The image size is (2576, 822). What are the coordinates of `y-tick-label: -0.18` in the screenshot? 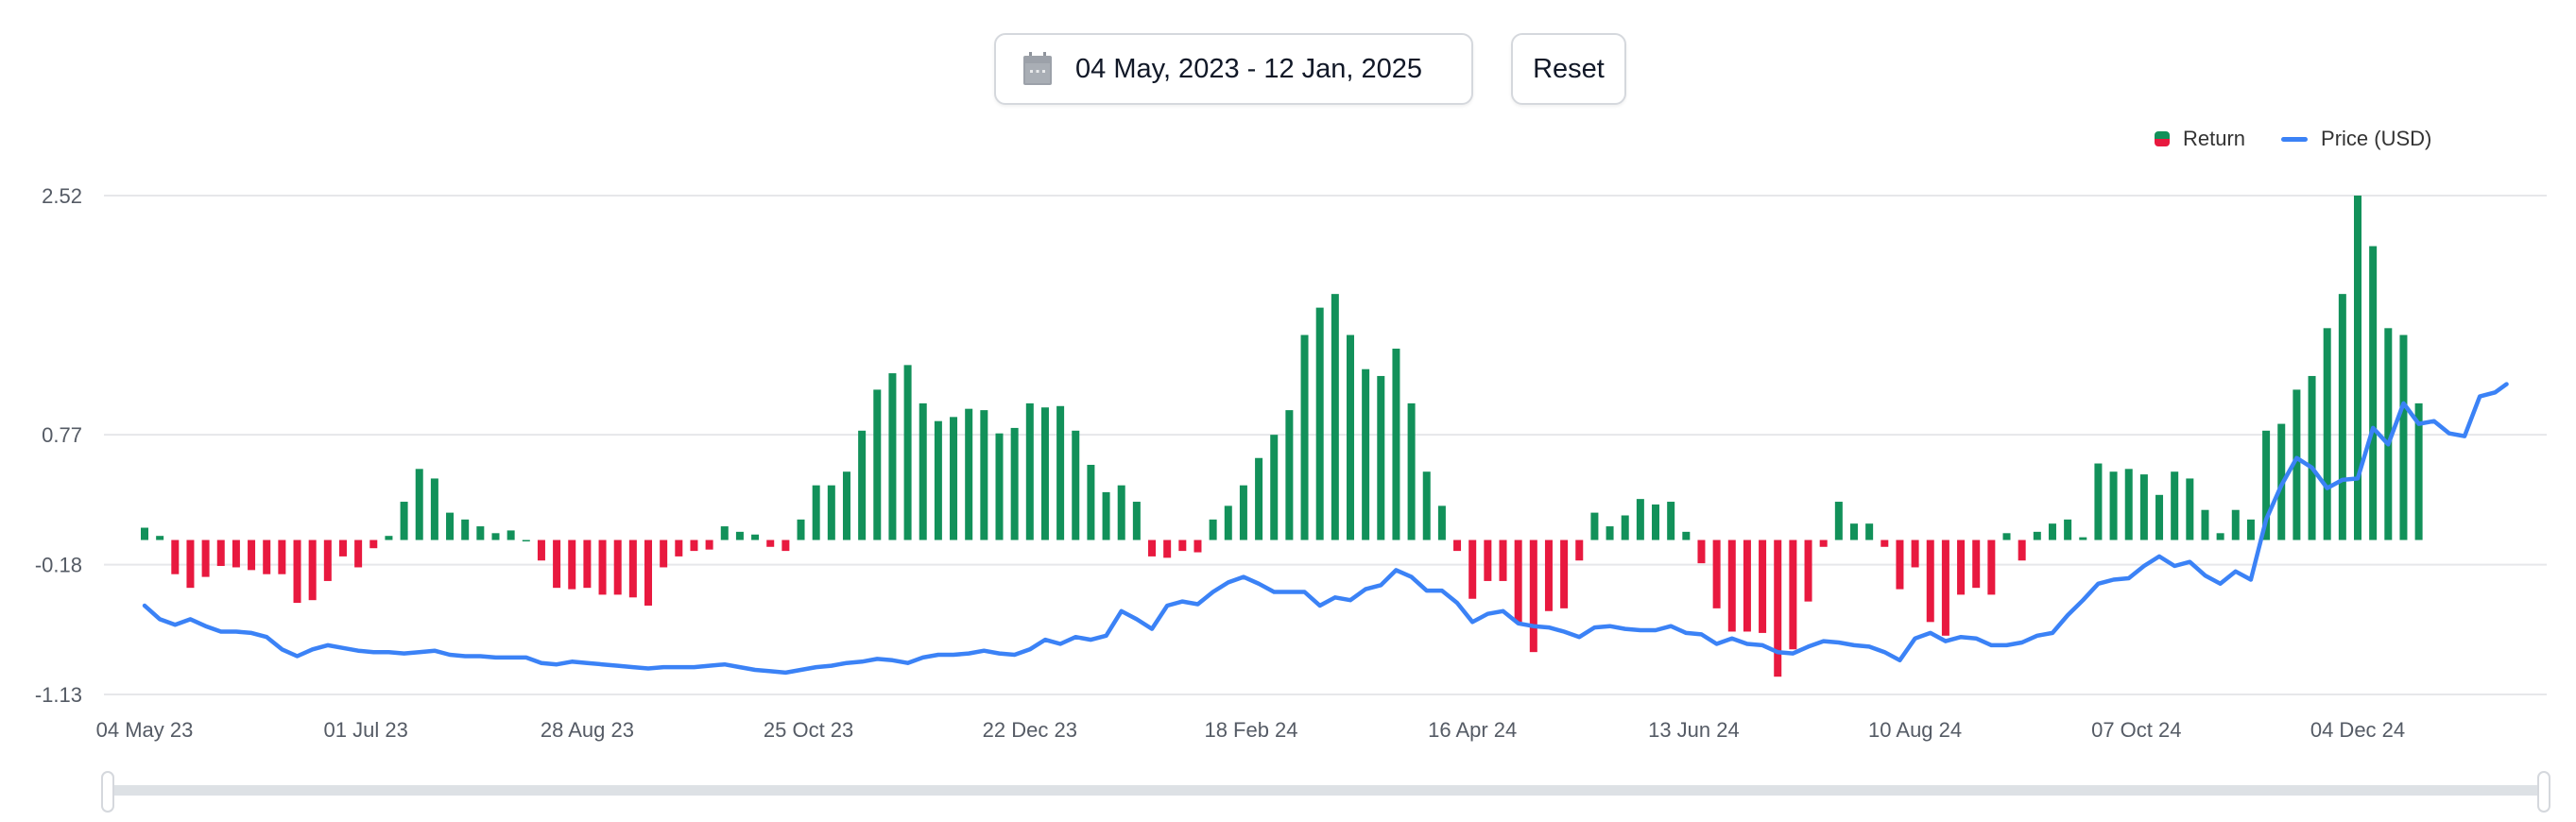 It's located at (58, 565).